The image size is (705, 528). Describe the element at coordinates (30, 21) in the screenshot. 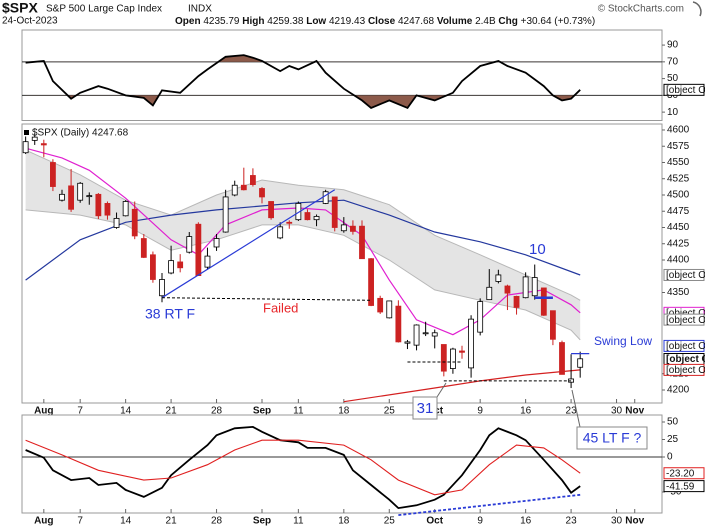

I see `date: 24-Oct-2023` at that location.